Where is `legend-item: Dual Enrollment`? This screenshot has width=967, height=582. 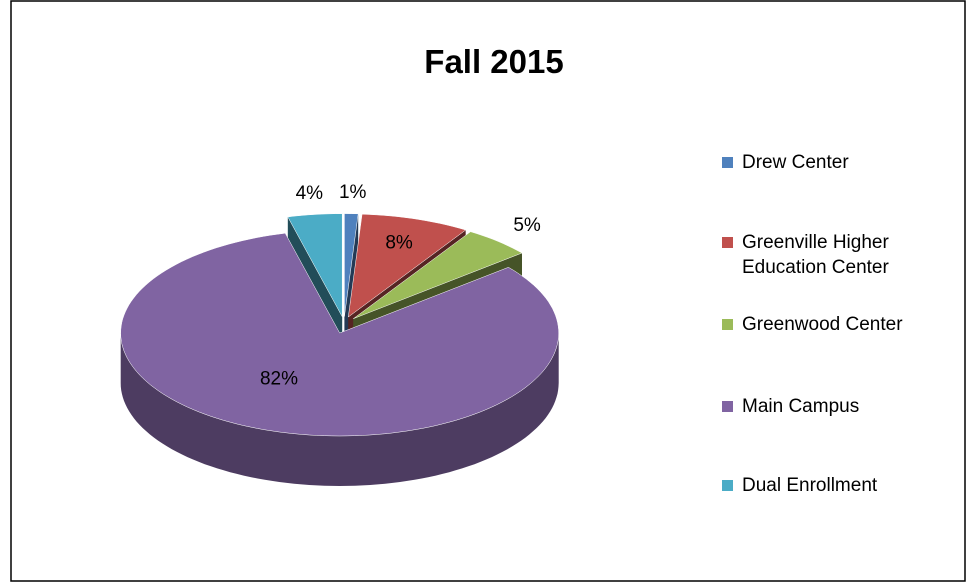
legend-item: Dual Enrollment is located at coordinates (837, 485).